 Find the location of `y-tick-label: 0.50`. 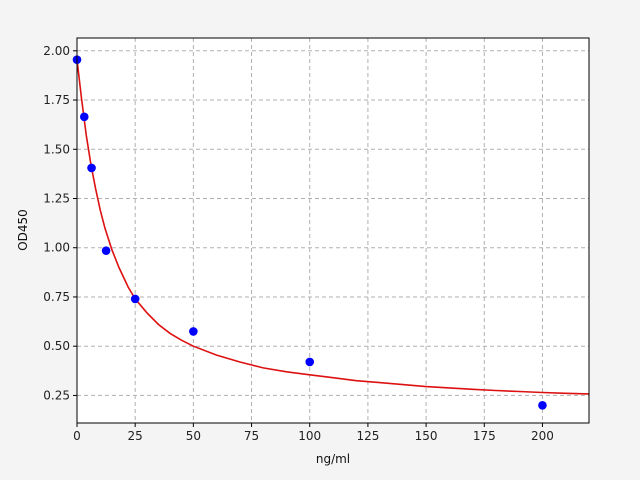

y-tick-label: 0.50 is located at coordinates (56, 346).